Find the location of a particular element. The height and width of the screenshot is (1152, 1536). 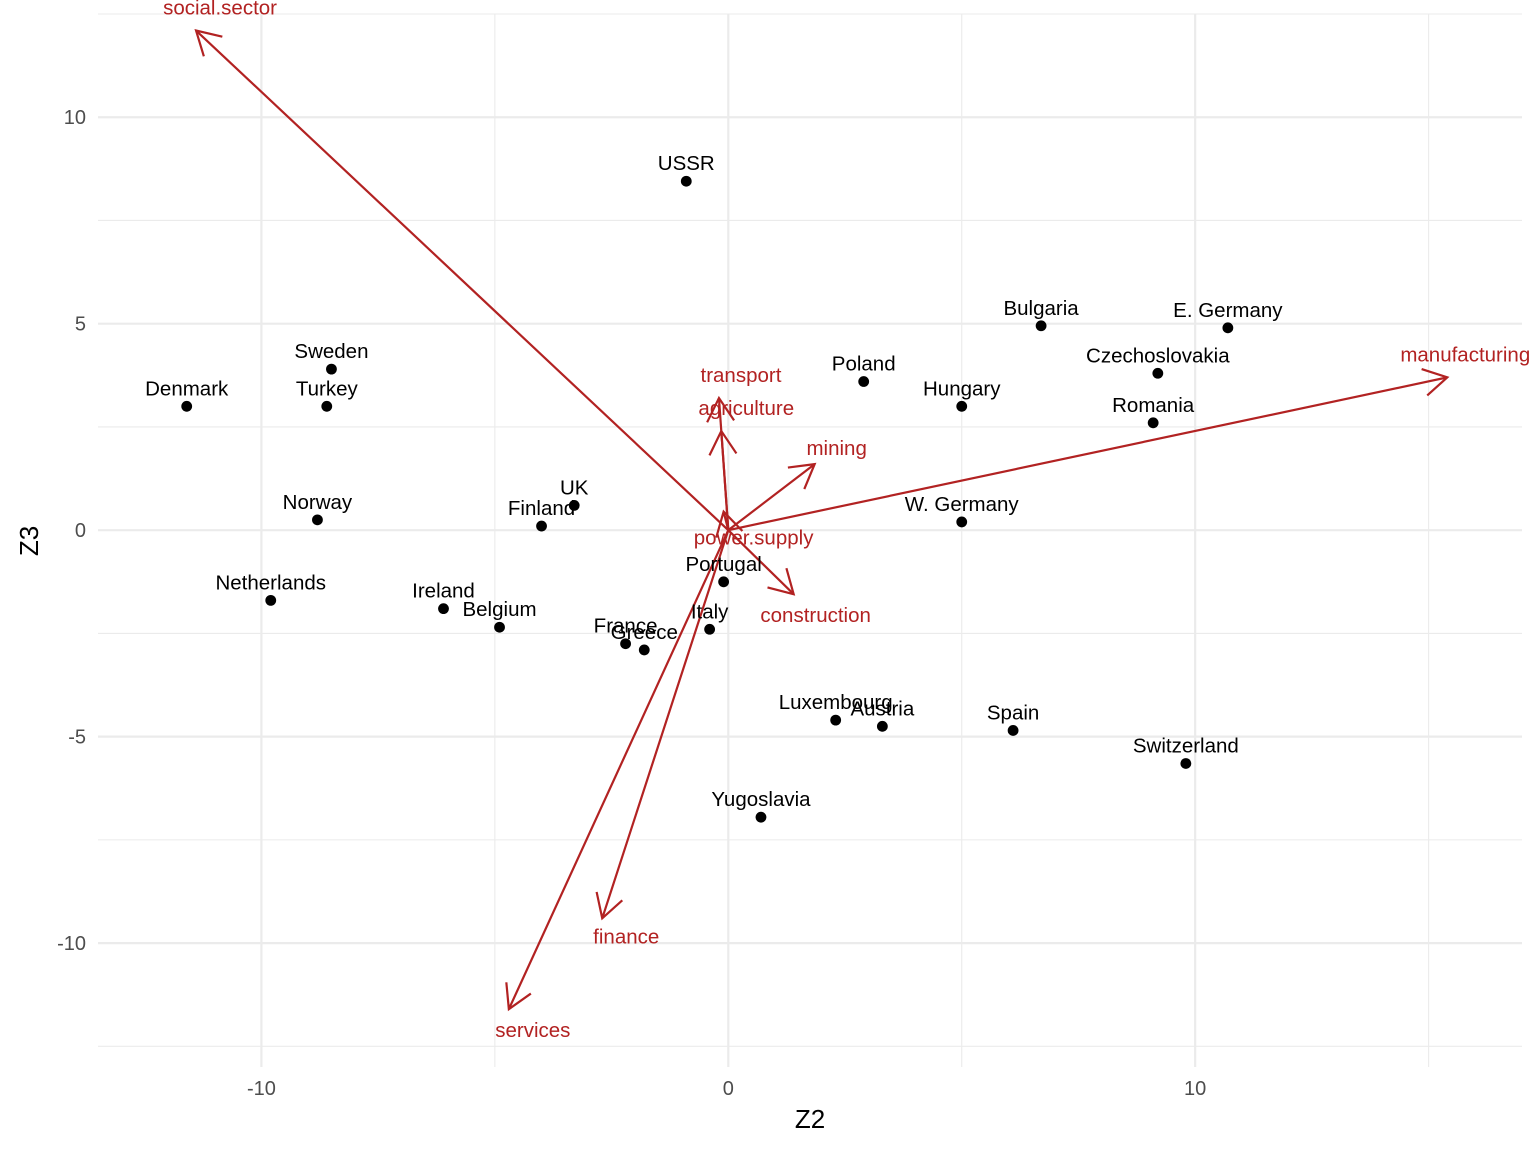

country-label: USSR is located at coordinates (686, 163).